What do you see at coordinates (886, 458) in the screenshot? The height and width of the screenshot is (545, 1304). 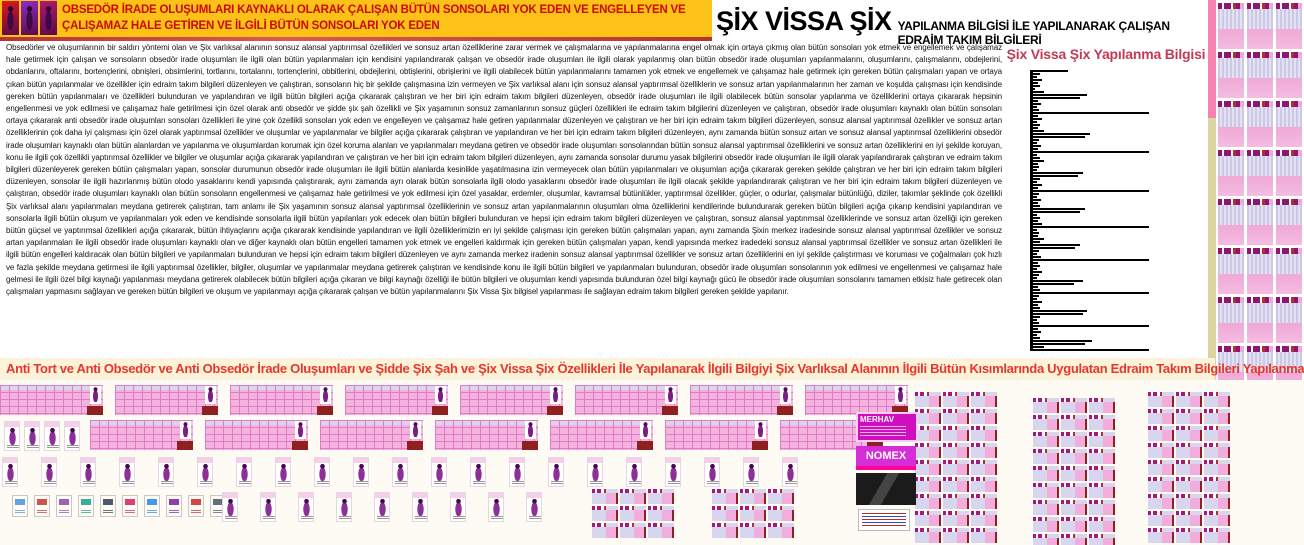 I see `nomex-banner: NOMEX` at bounding box center [886, 458].